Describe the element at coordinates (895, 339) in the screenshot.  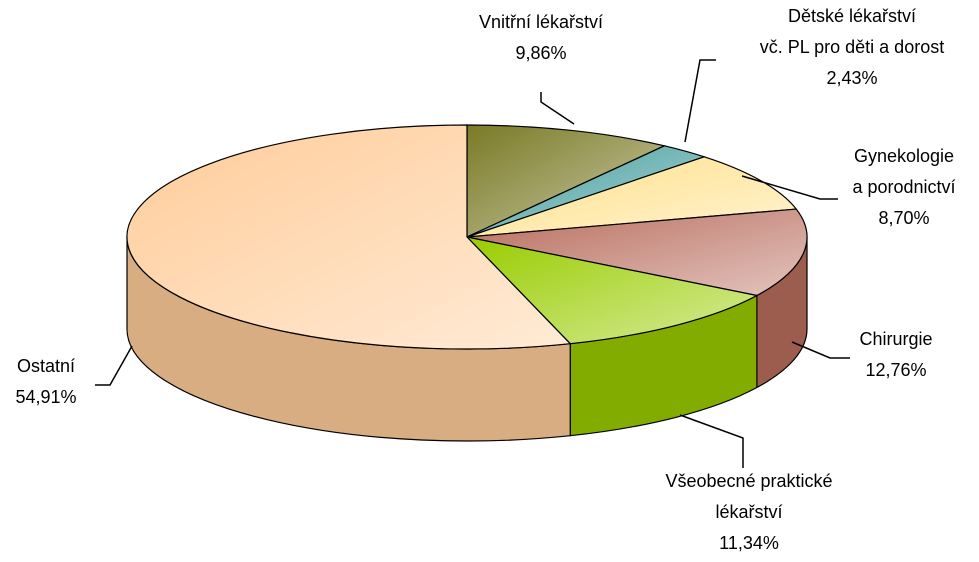
I see `slice-label: Chirurgie` at that location.